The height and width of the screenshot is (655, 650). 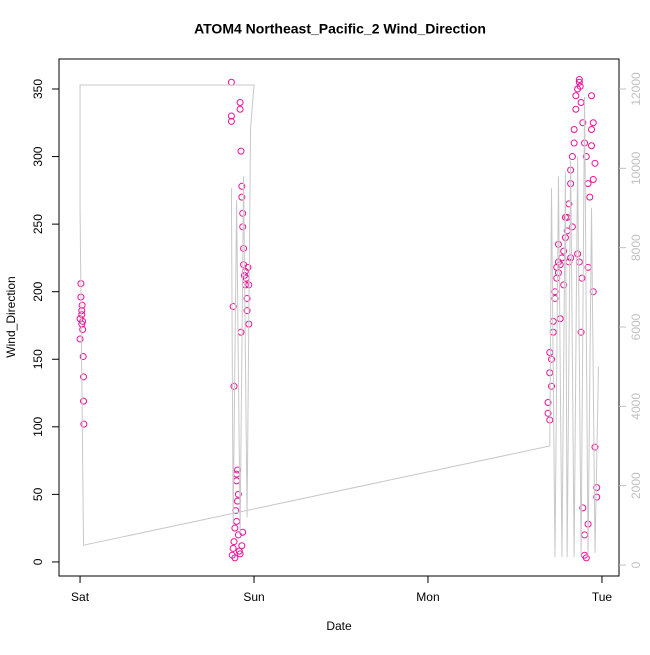 I want to click on y-axis-label: Wind_Direction, so click(x=11, y=316).